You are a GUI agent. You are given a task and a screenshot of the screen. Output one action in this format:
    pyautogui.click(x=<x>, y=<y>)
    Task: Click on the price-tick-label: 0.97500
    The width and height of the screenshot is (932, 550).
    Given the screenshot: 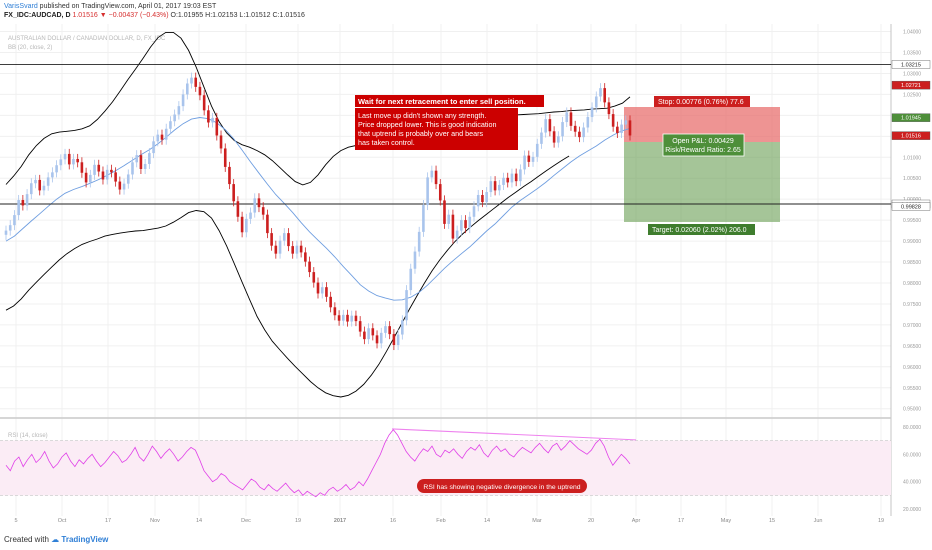 What is the action you would take?
    pyautogui.click(x=912, y=305)
    